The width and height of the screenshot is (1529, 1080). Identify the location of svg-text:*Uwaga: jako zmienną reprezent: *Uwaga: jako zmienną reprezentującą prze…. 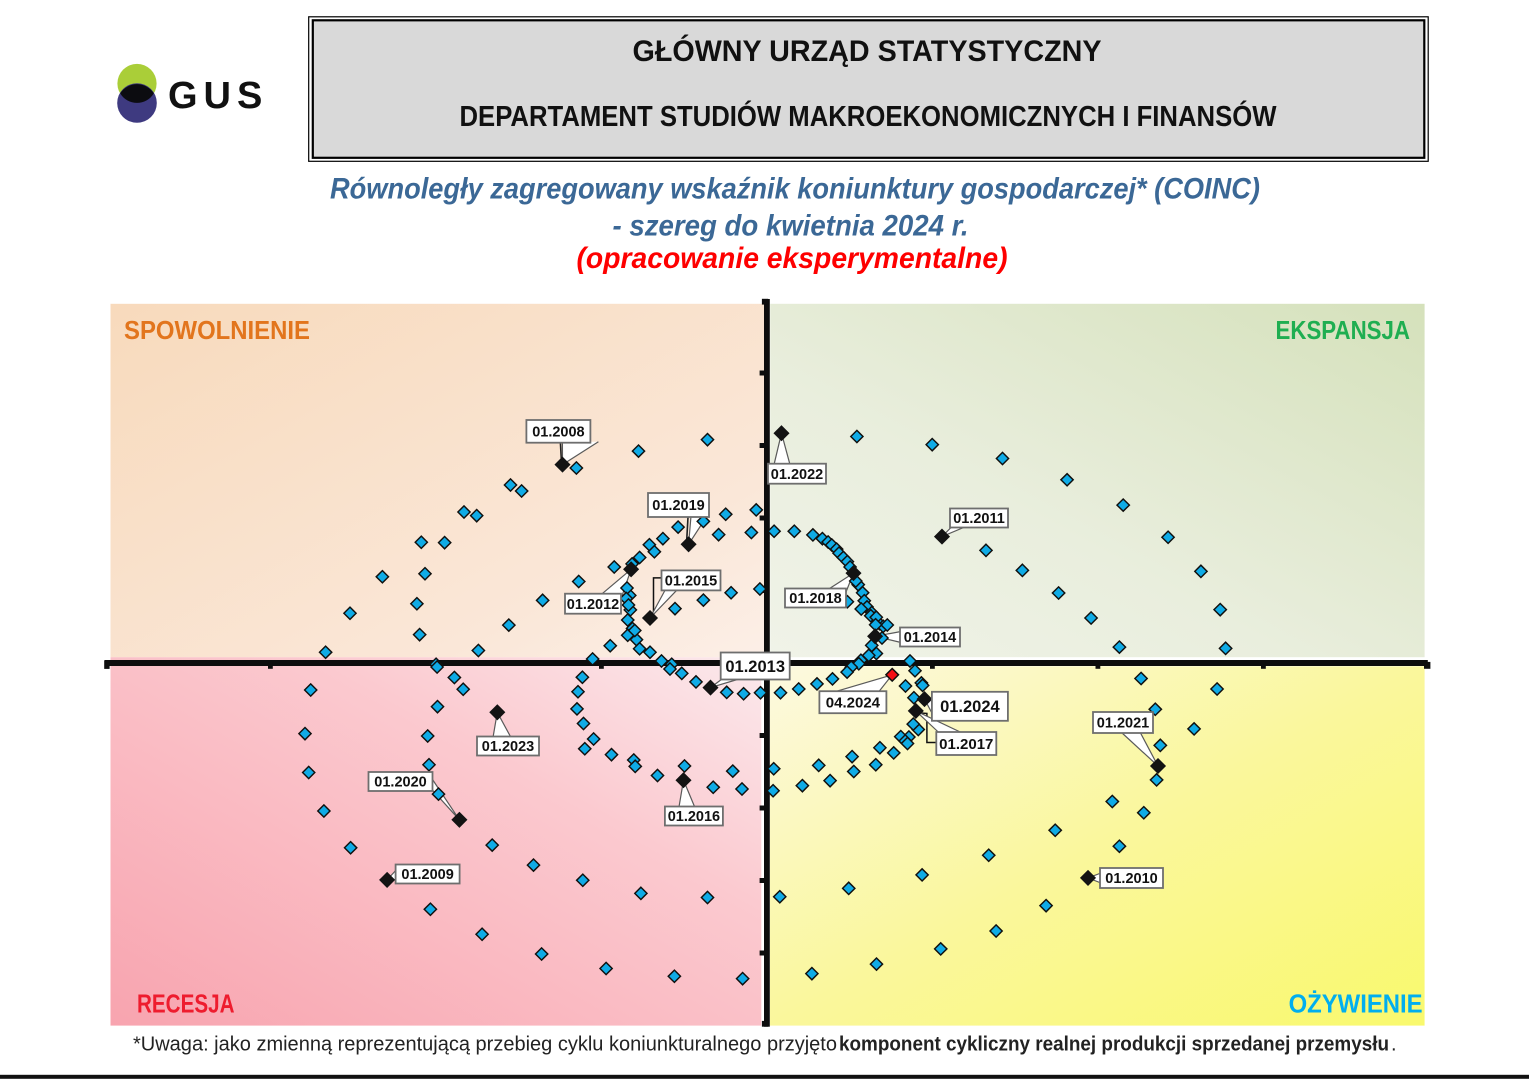
(485, 1045).